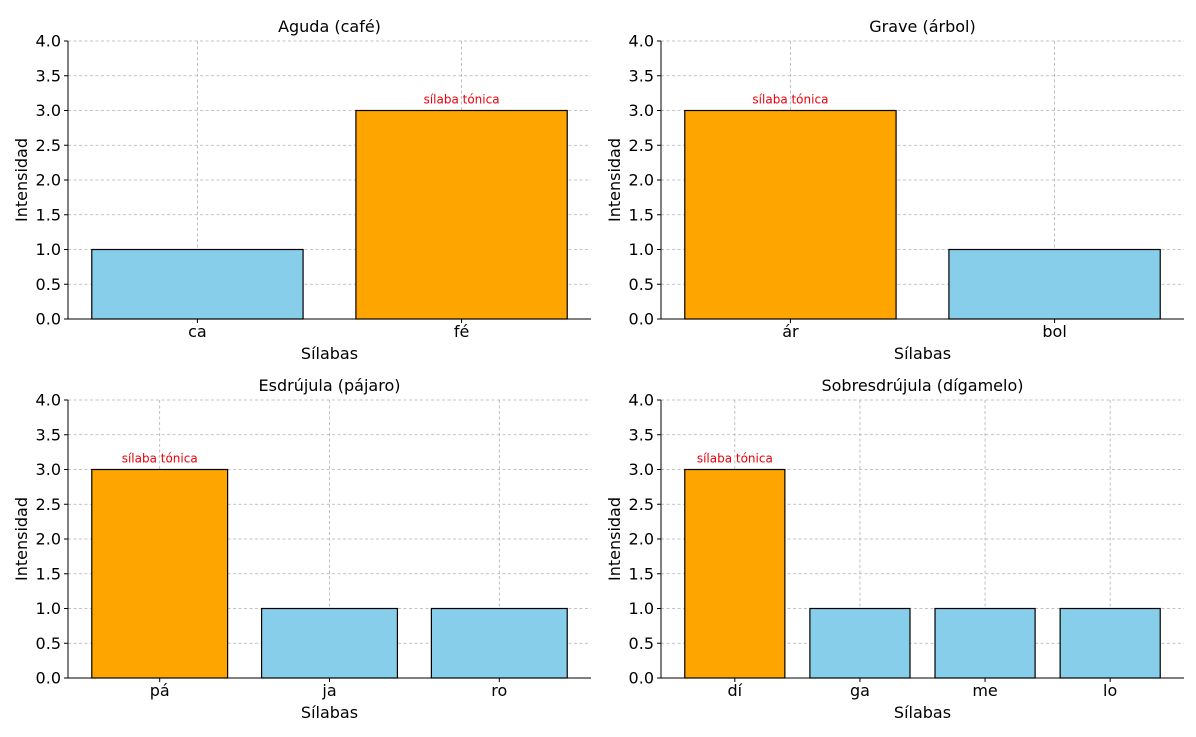  What do you see at coordinates (860, 690) in the screenshot?
I see `x-tick-label: ga` at bounding box center [860, 690].